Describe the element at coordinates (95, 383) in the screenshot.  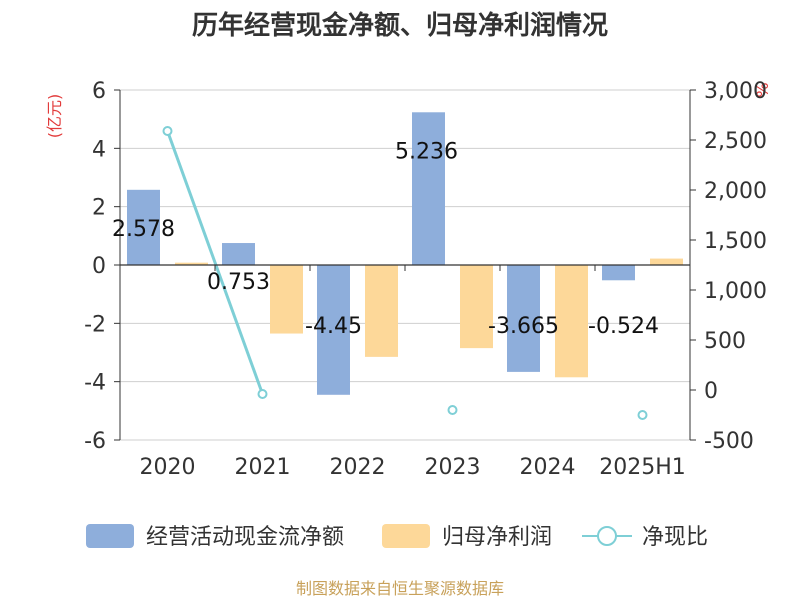
I see `left-tick-label: -4` at that location.